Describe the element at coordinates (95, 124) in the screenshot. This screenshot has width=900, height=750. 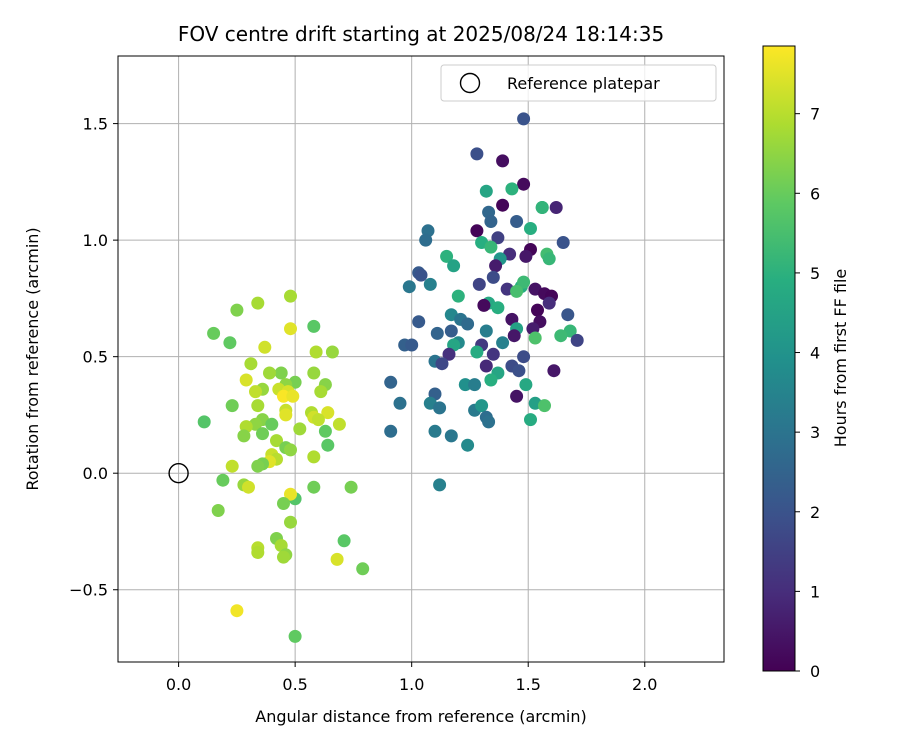
I see `y-tick-label-4: 1.5` at that location.